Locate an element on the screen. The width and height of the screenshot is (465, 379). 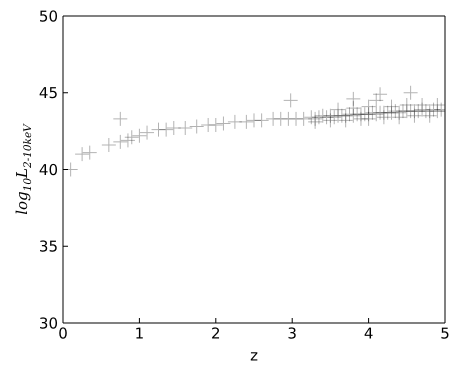
x-tick-label: 5 is located at coordinates (445, 333).